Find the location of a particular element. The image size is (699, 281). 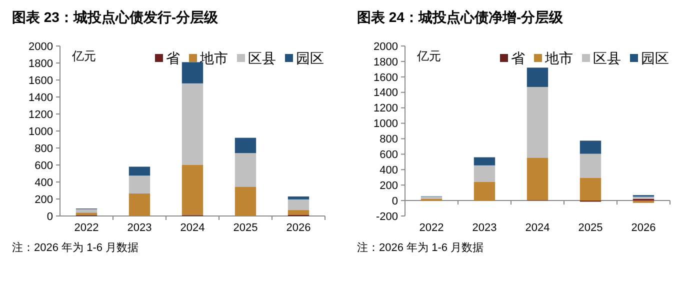

chart-title: 图表 24：城投点心债净增-分层级 is located at coordinates (460, 17).